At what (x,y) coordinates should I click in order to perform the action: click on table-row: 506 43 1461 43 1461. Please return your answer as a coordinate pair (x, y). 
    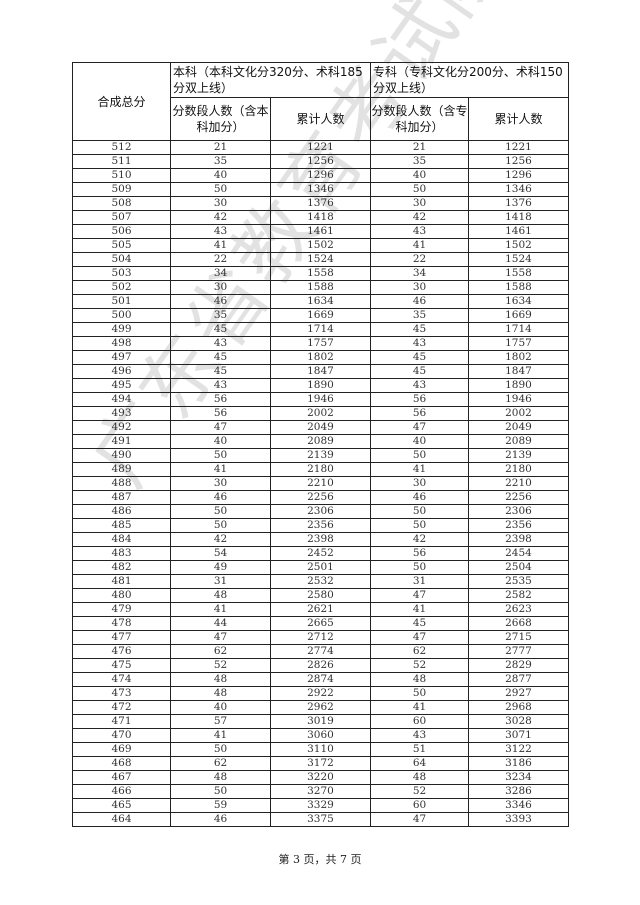
    Looking at the image, I should click on (320, 231).